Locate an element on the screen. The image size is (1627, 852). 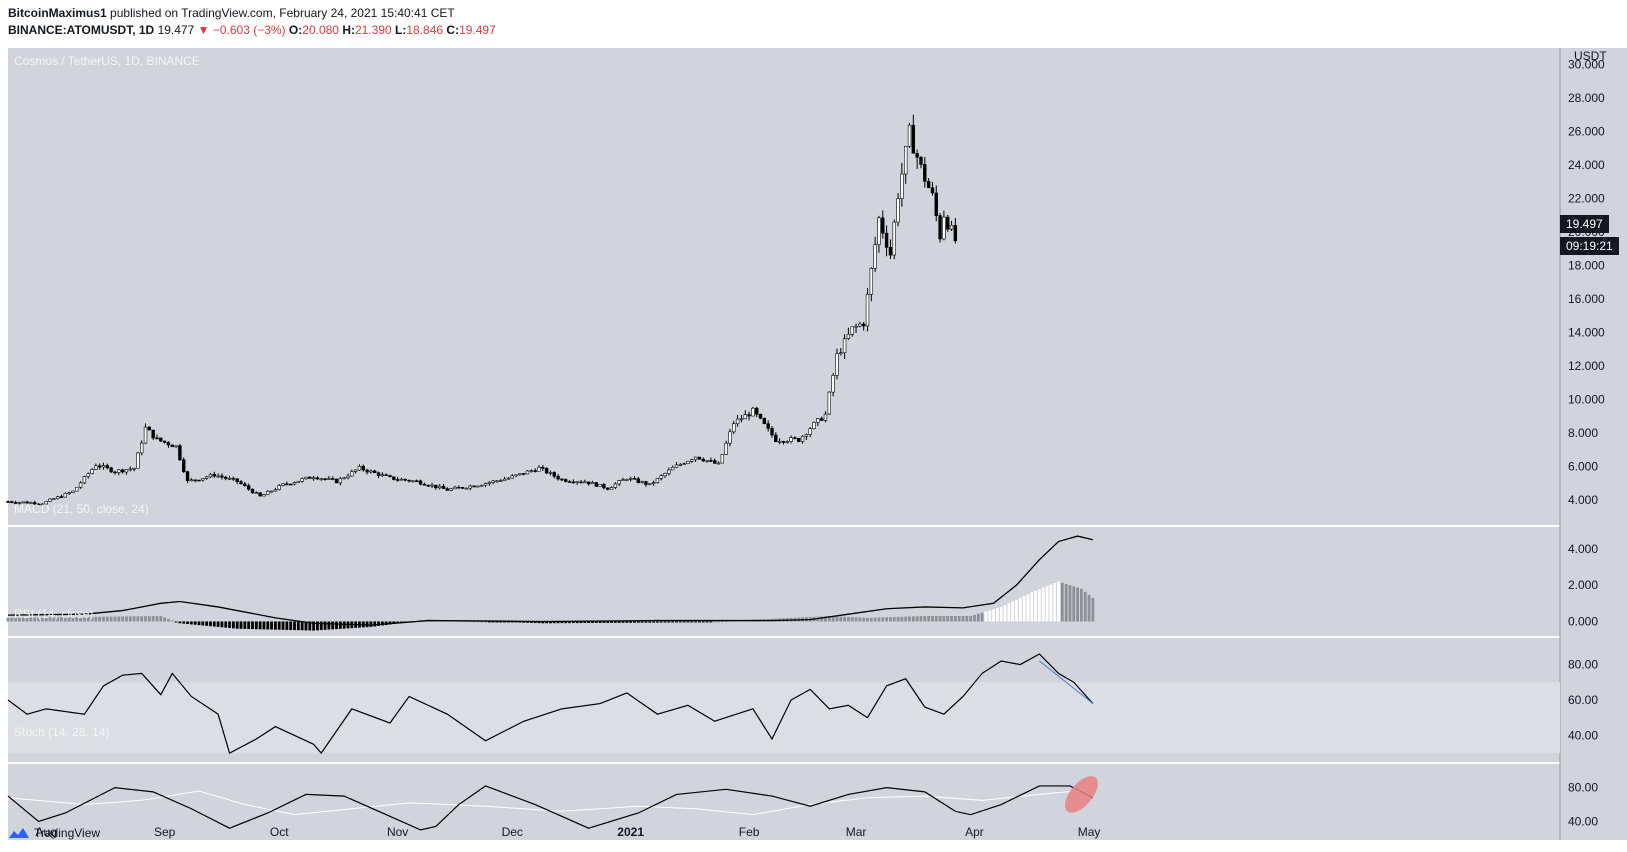
time-axis-label: Apr is located at coordinates (974, 832).